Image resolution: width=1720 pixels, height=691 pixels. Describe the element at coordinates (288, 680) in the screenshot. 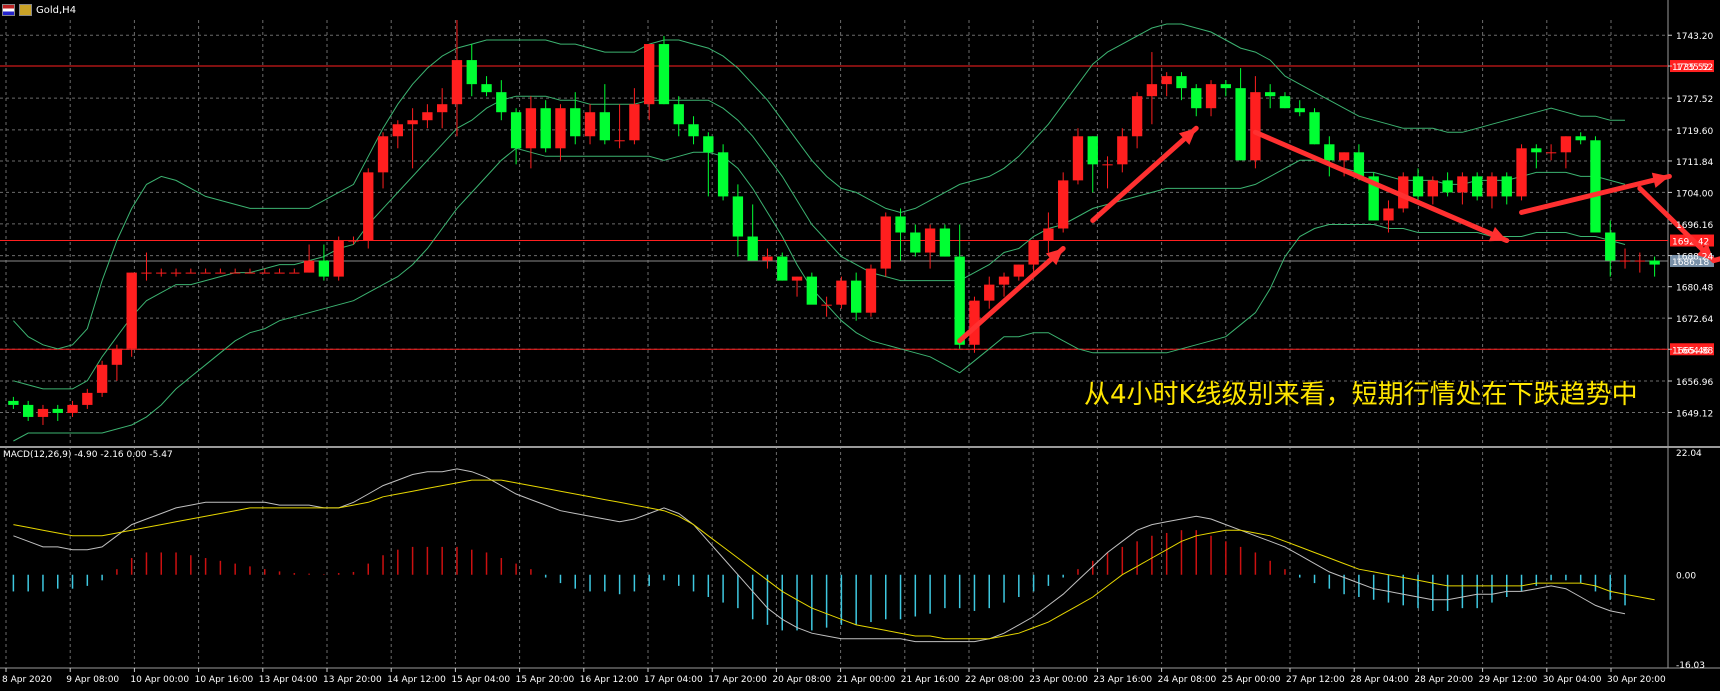

I see `time-tick-label: 13 Apr 04:00` at that location.